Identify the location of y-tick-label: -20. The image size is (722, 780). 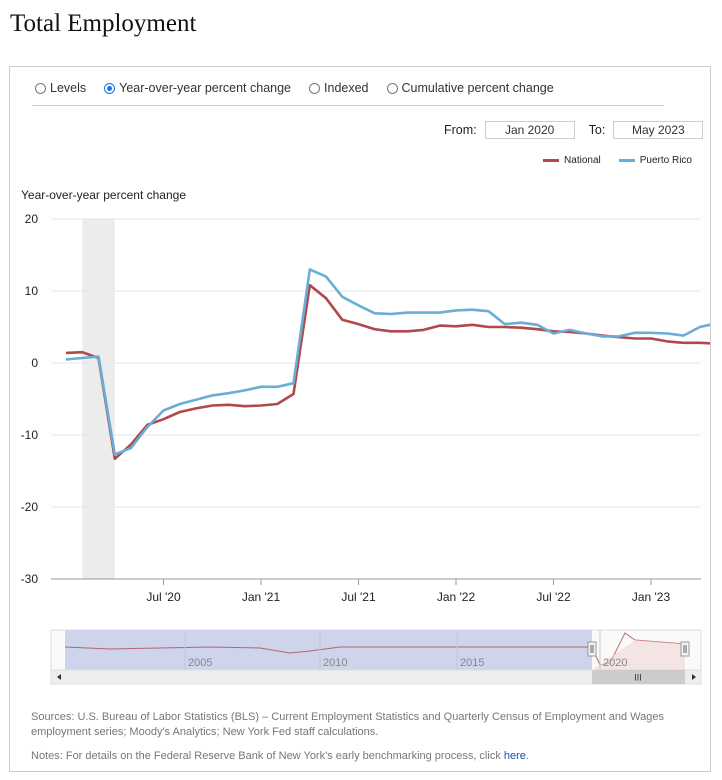
(30, 507).